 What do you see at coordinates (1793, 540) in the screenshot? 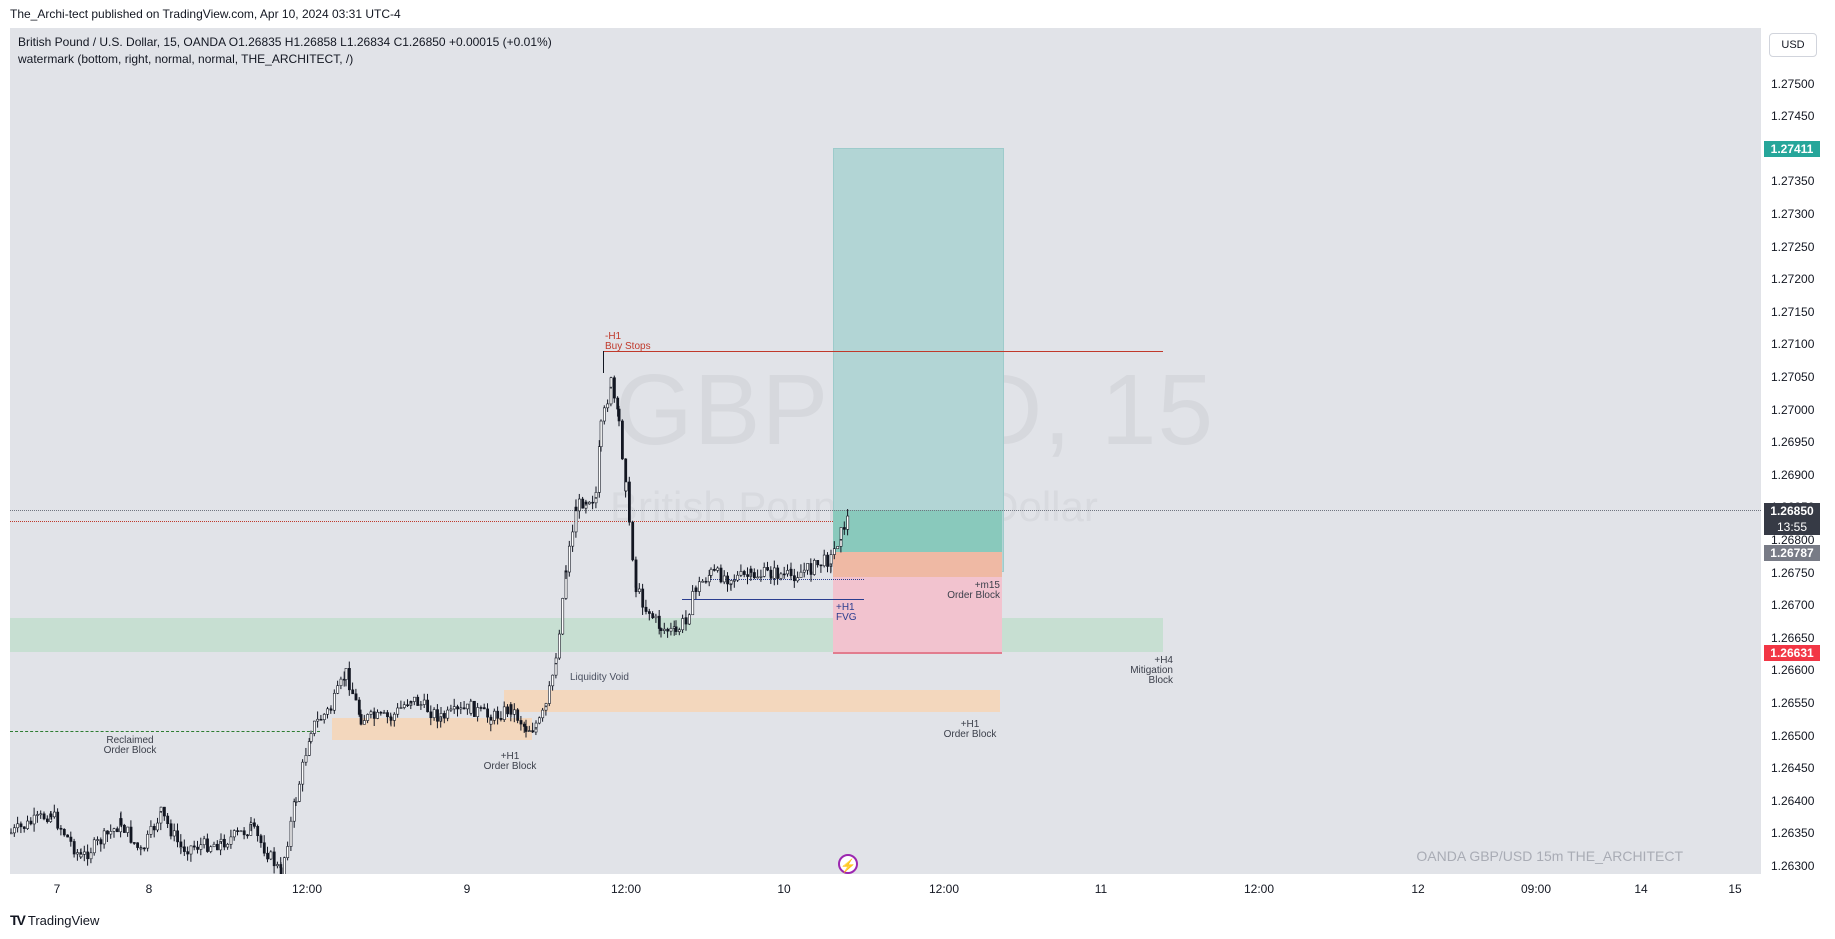
I see `price-tick: 1.26800` at bounding box center [1793, 540].